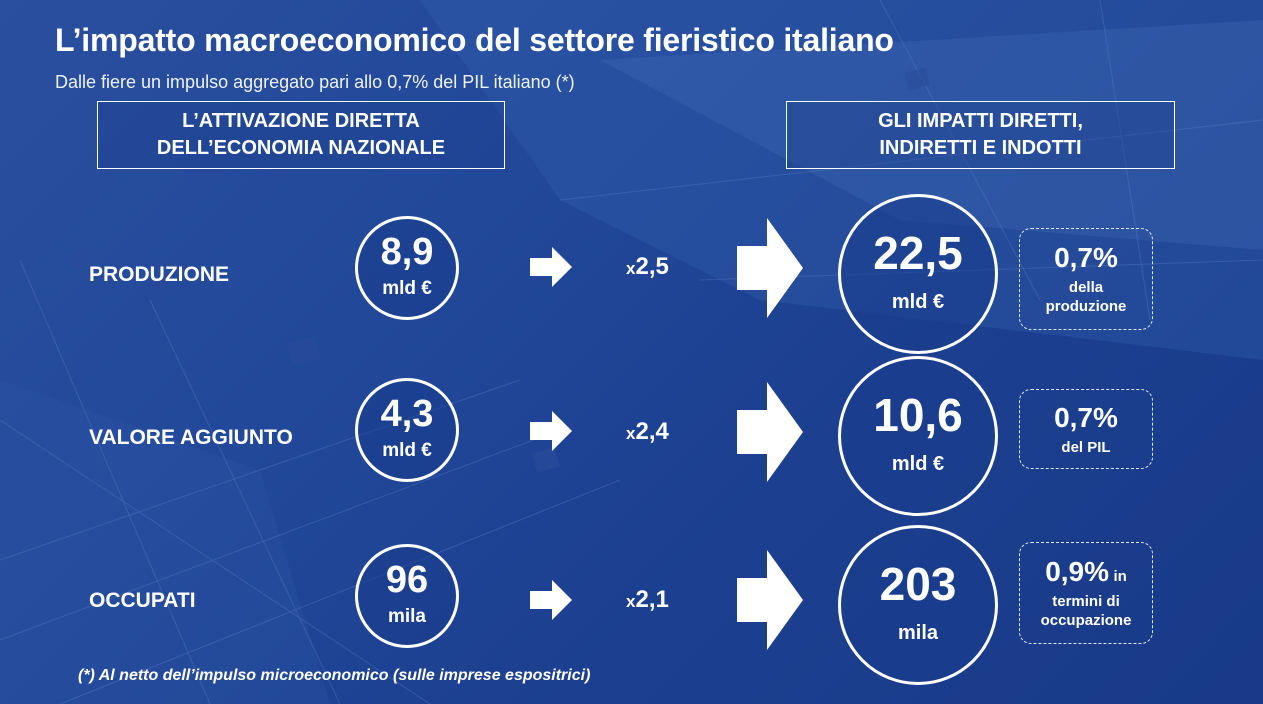 Image resolution: width=1263 pixels, height=704 pixels. What do you see at coordinates (980, 135) in the screenshot?
I see `header-total-impacts: GLI IMPATTI DIRETTI, INDIRETTI E INDOTTI` at bounding box center [980, 135].